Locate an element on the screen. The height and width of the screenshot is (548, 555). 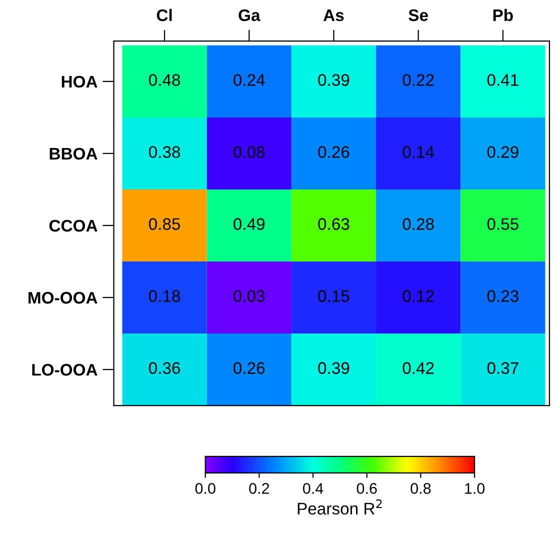
data-label: 0.63 is located at coordinates (334, 224).